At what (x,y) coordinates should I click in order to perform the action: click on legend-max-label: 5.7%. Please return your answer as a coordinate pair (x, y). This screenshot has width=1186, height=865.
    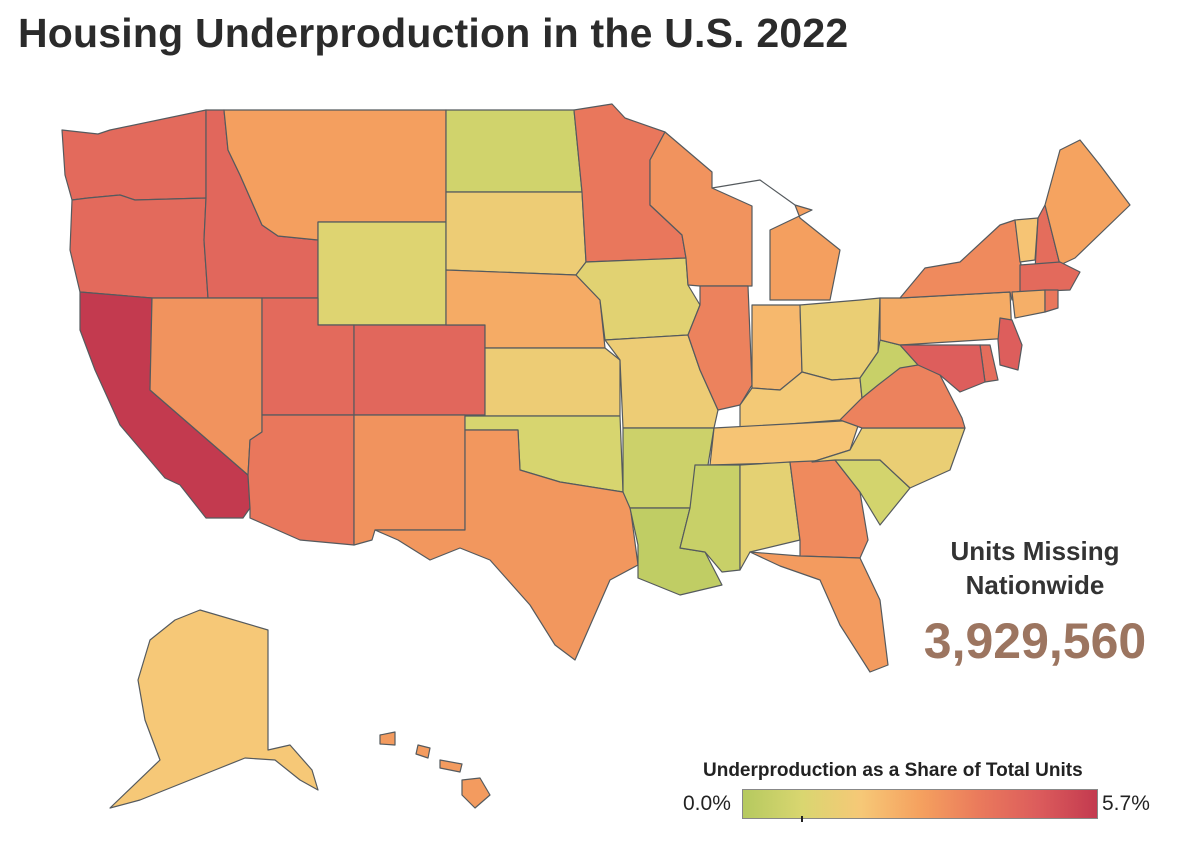
    Looking at the image, I should click on (1126, 803).